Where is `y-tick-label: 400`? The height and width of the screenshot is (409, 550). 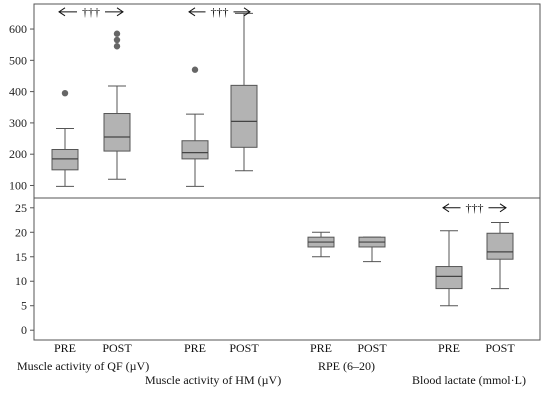
y-tick-label: 400 is located at coordinates (18, 92).